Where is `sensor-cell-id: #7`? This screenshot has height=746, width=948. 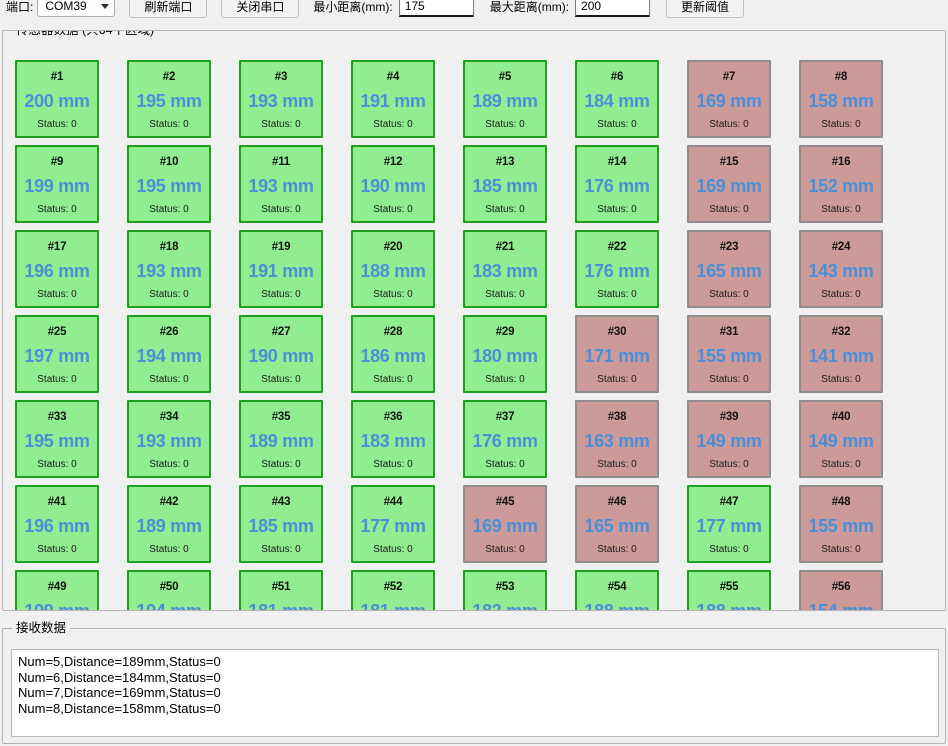
sensor-cell-id: #7 is located at coordinates (729, 77).